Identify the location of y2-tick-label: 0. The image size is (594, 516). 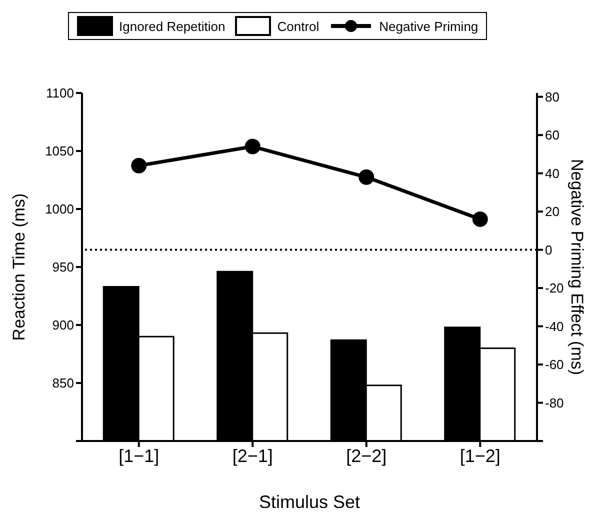
(548, 250).